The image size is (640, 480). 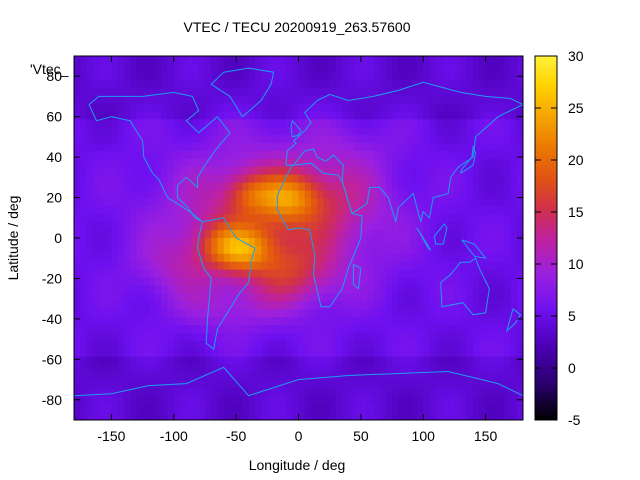 I want to click on x-tick-label: -50, so click(x=236, y=436).